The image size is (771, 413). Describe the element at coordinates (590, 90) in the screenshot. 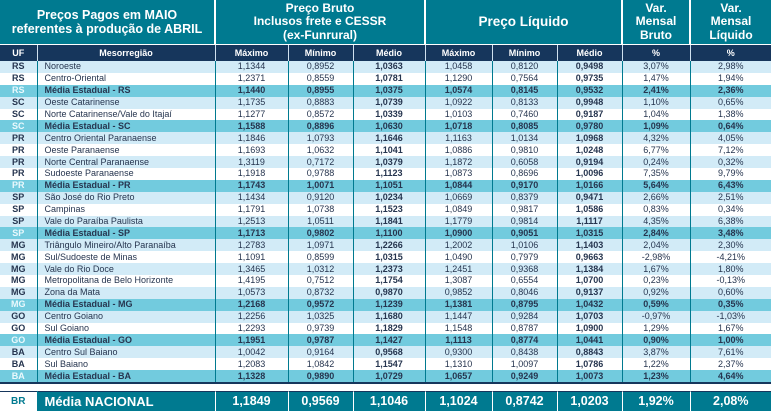

I see `value-cell: 0,9532` at that location.